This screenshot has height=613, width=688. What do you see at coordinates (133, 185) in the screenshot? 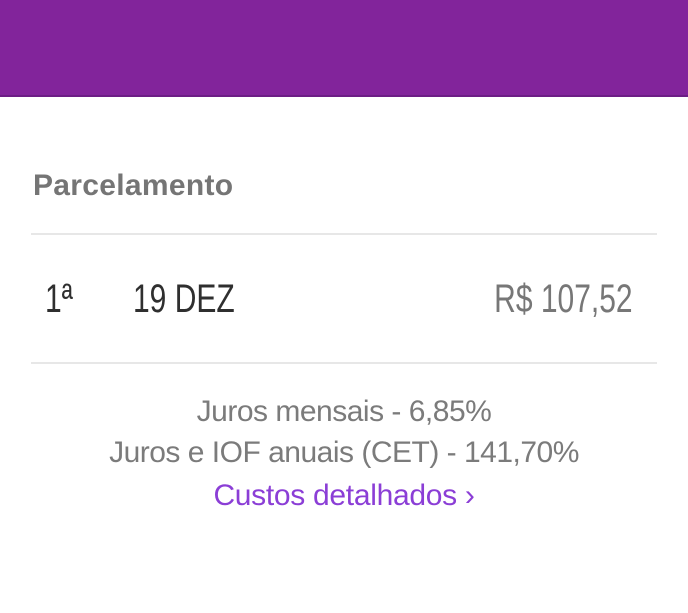
I see `page-title: Parcelamento` at bounding box center [133, 185].